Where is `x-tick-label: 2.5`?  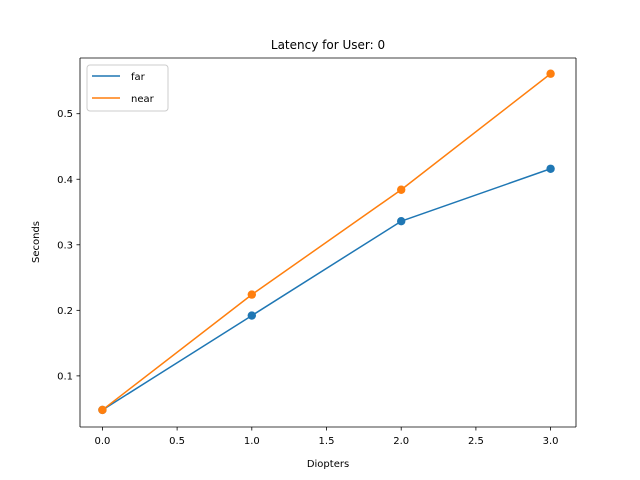 x-tick-label: 2.5 is located at coordinates (476, 441).